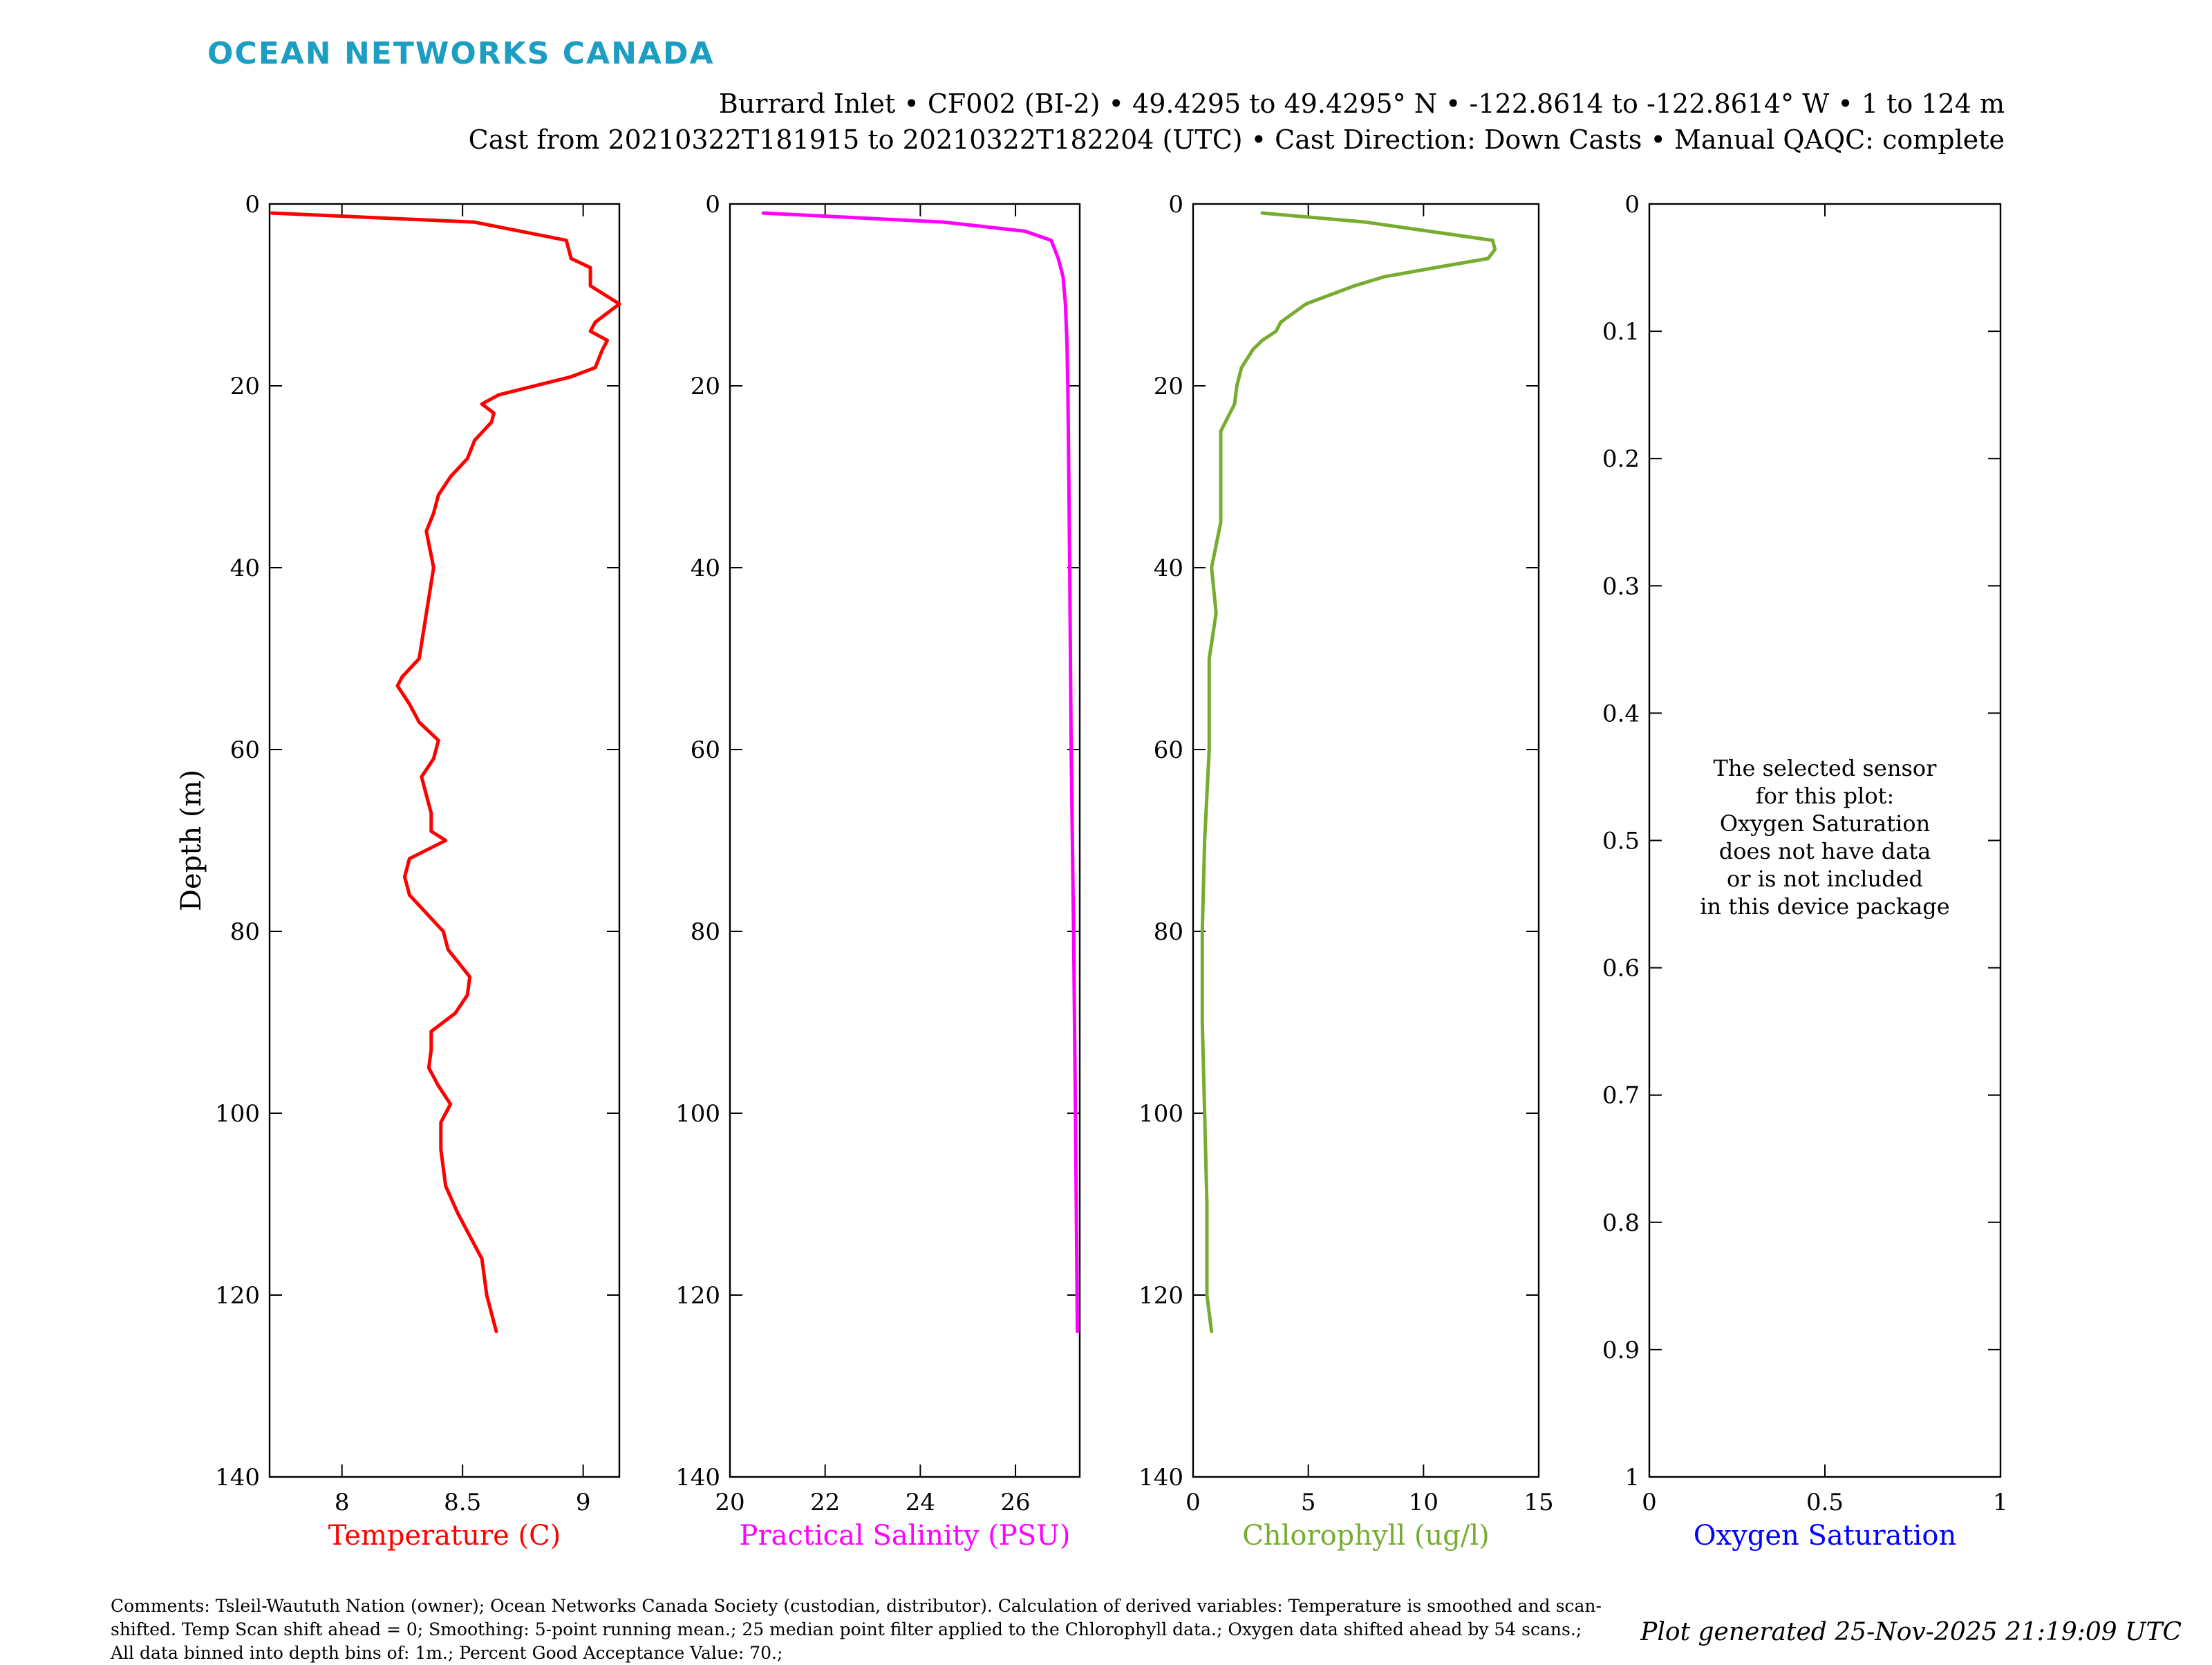  What do you see at coordinates (1911, 1632) in the screenshot?
I see `plot-generated-timestamp: Plot generated 25-Nov-2025 21:19:09 UTC` at bounding box center [1911, 1632].